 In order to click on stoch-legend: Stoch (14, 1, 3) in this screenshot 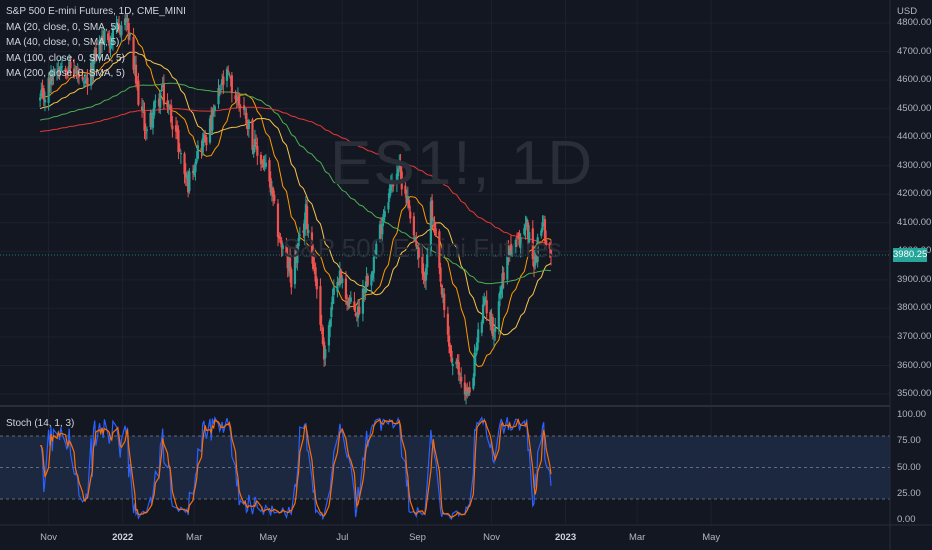, I will do `click(40, 423)`.